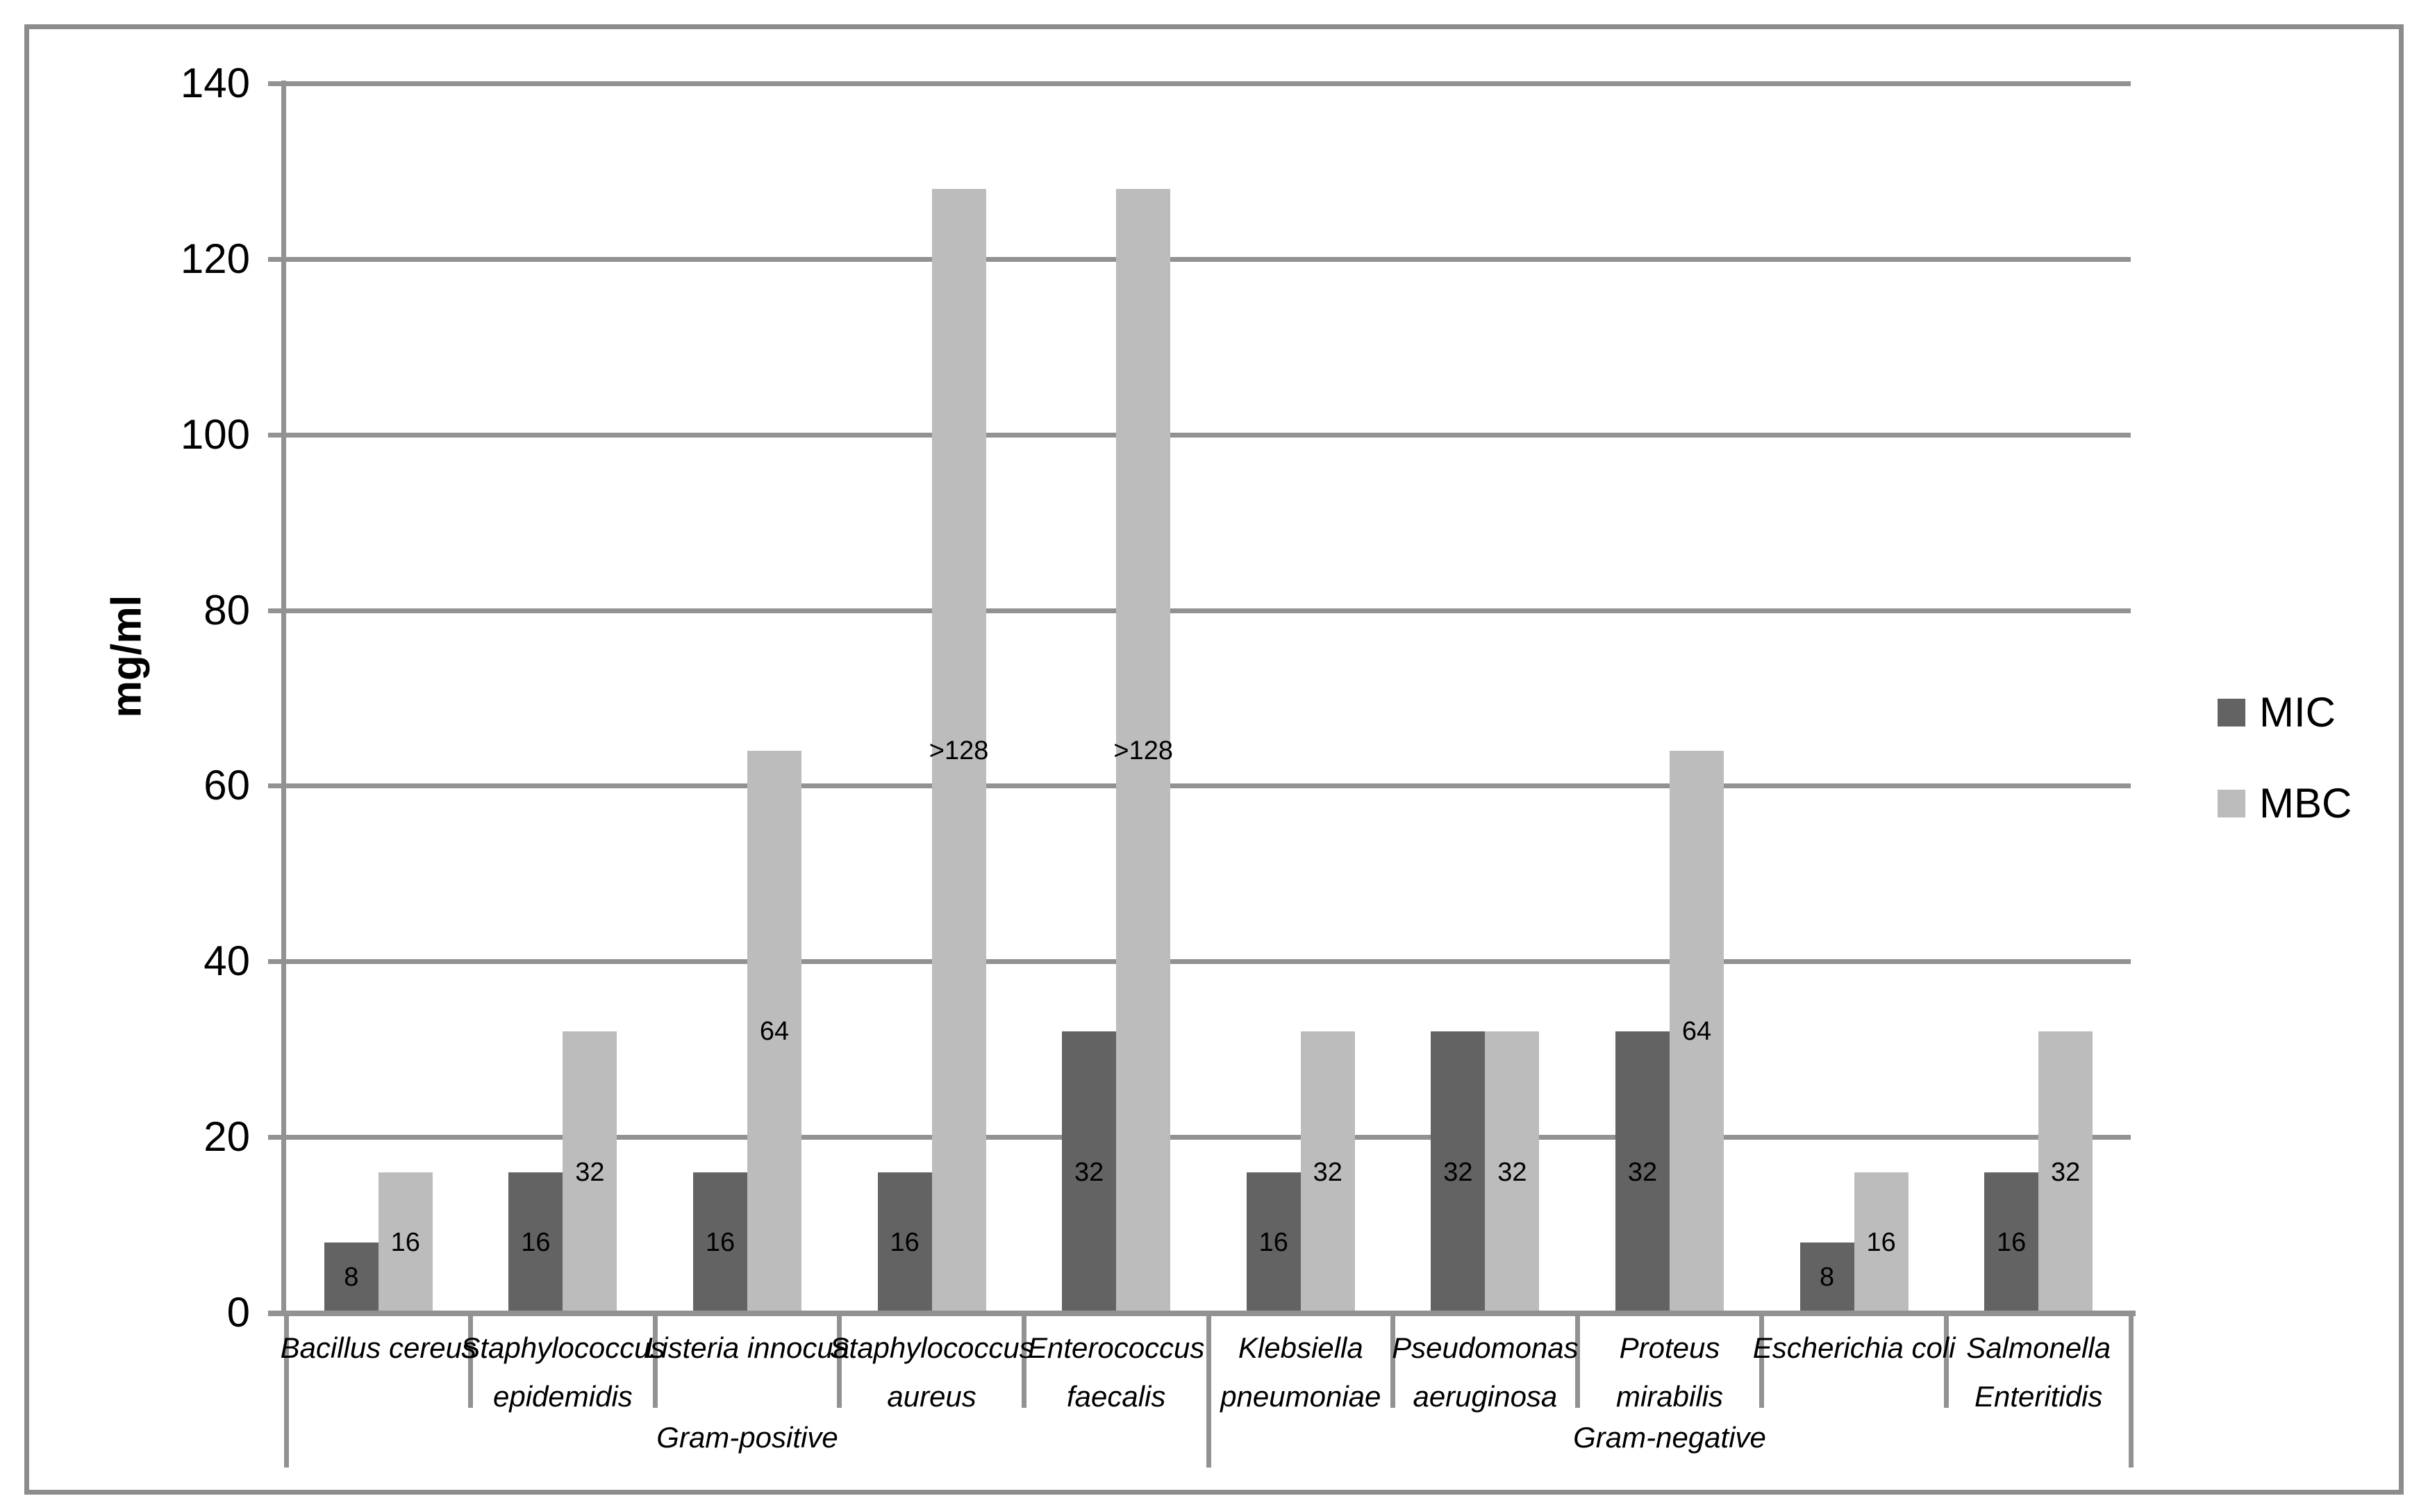  I want to click on category-label-line: Enteritidis, so click(2038, 1397).